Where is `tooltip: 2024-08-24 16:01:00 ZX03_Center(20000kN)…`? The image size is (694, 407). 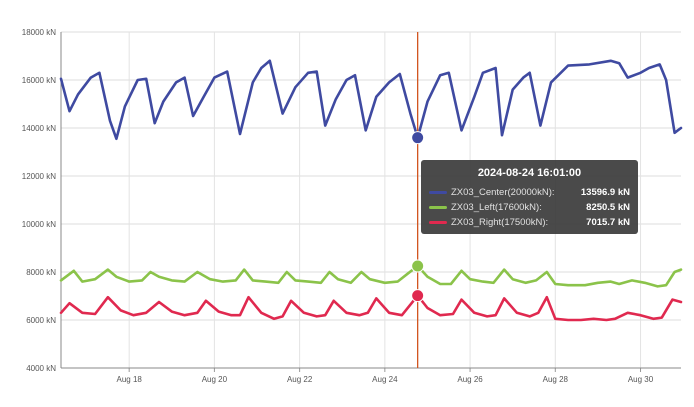 tooltip: 2024-08-24 16:01:00 ZX03_Center(20000kN)… is located at coordinates (529, 197).